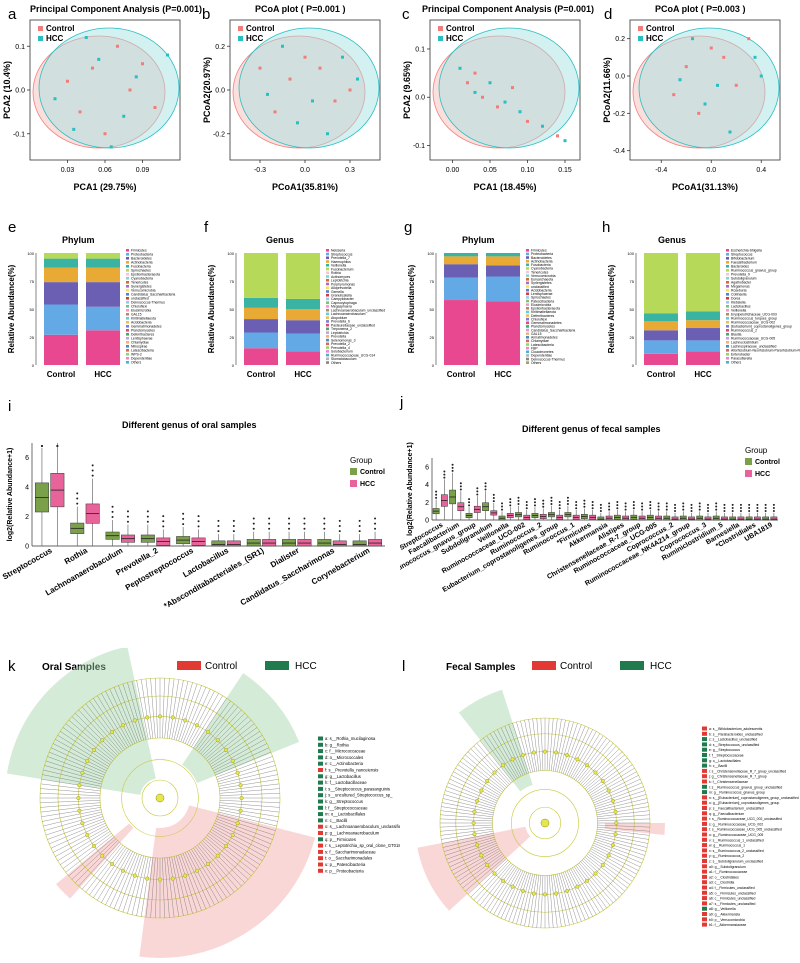 This screenshot has height=963, width=800. What do you see at coordinates (576, 666) in the screenshot?
I see `legend-control: Control` at bounding box center [576, 666].